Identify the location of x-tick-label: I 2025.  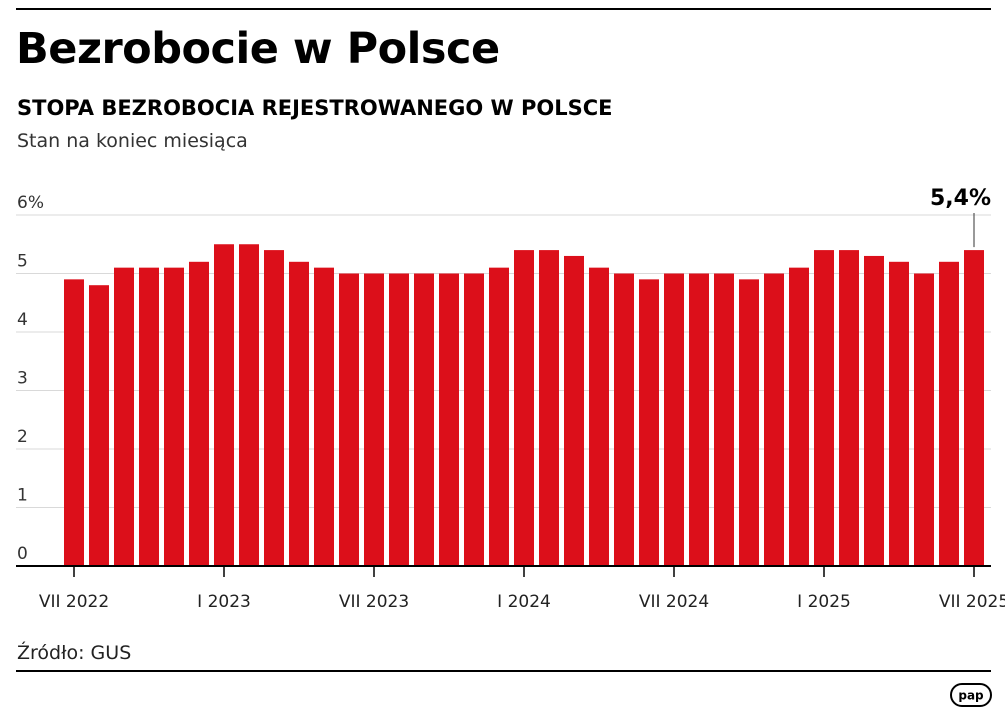
(824, 602).